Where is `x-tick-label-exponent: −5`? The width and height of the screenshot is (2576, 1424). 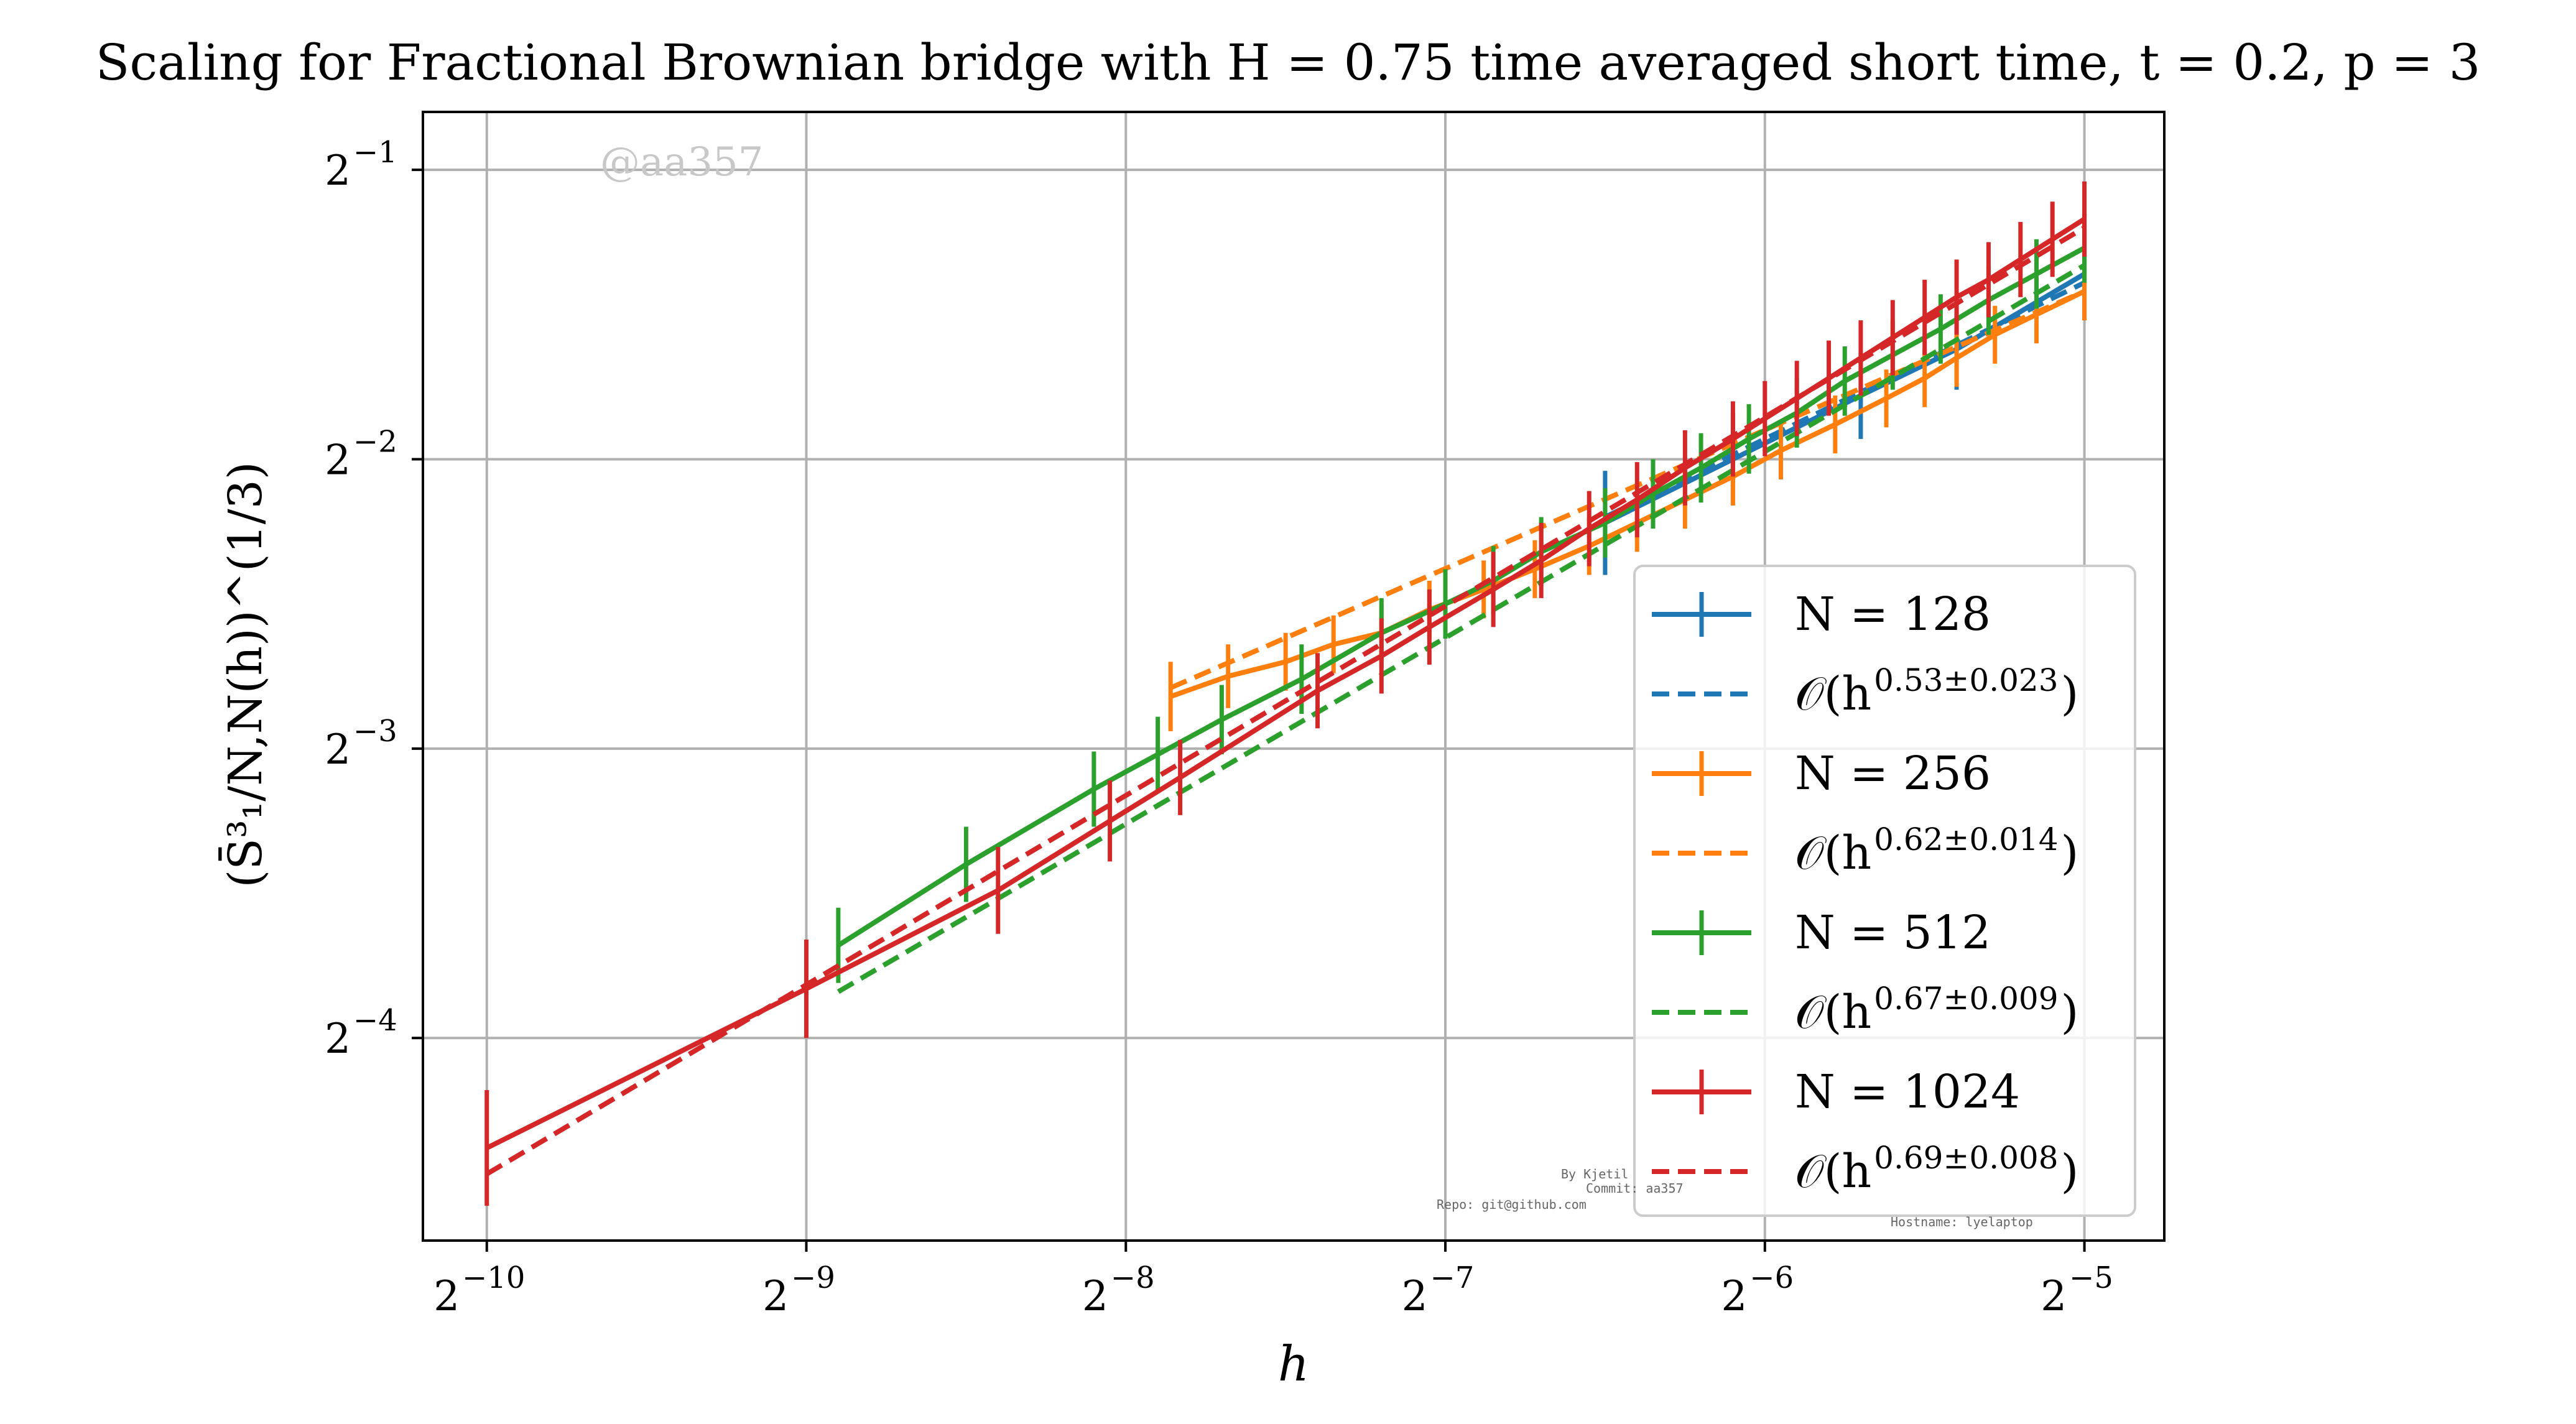
x-tick-label-exponent: −5 is located at coordinates (2091, 1277).